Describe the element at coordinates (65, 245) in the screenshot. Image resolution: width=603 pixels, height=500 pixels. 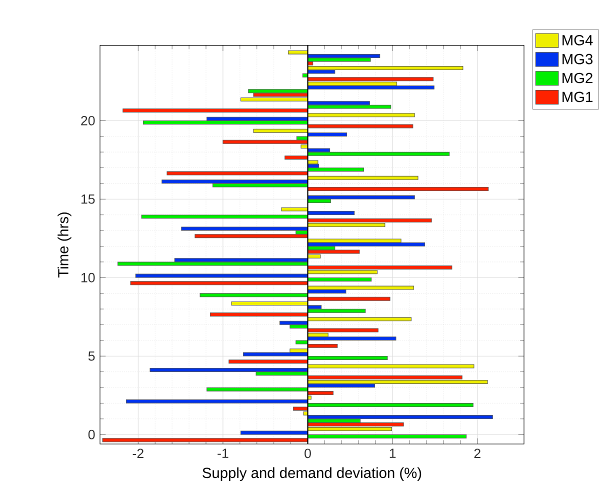
I see `y-axis-title: Time (hrs)` at that location.